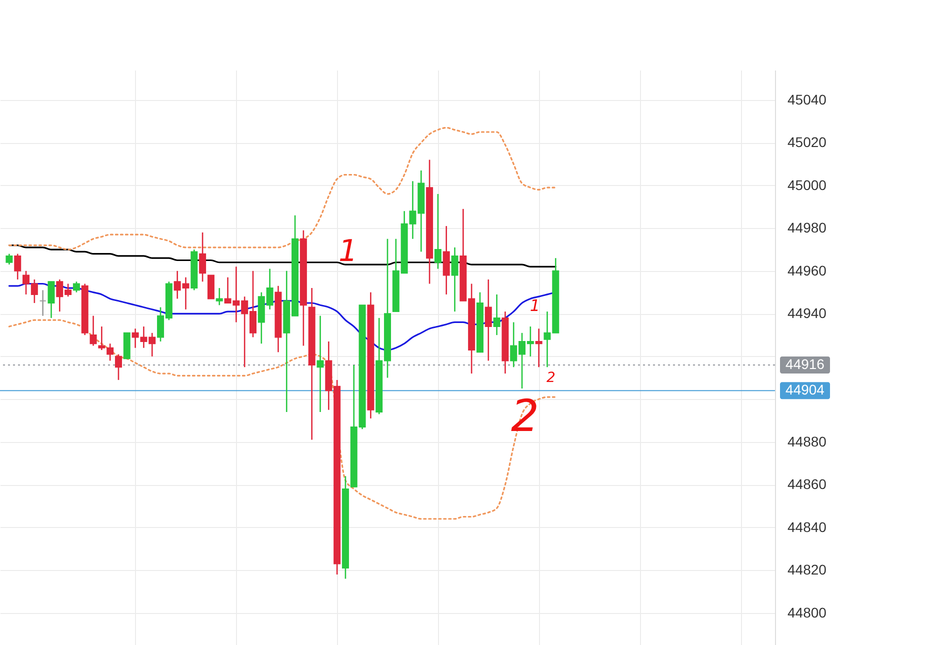  What do you see at coordinates (807, 184) in the screenshot?
I see `y-tick-label: 45000` at bounding box center [807, 184].